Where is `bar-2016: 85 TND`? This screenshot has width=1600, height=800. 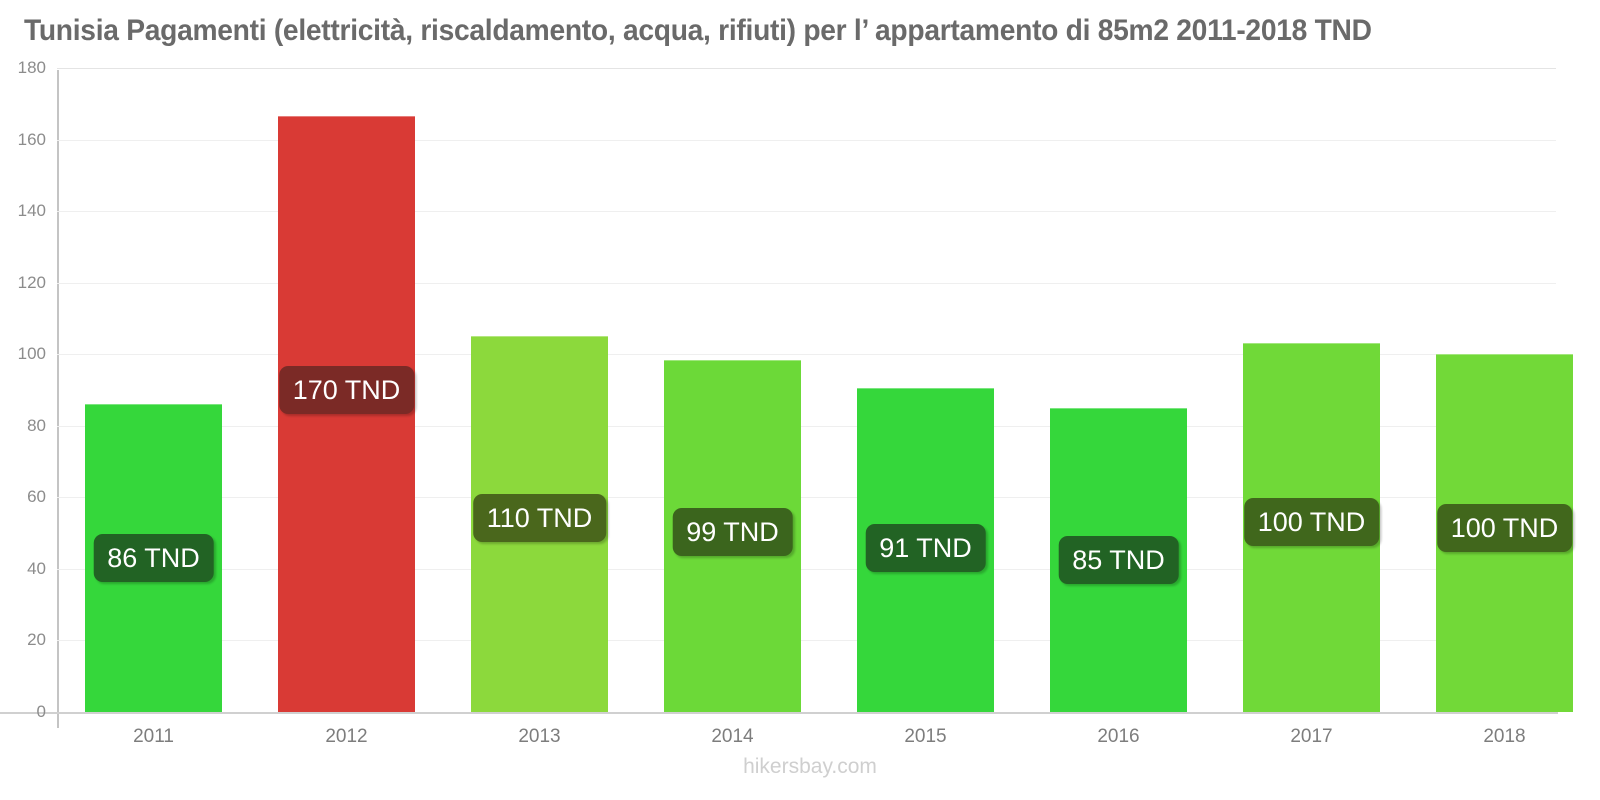
bar-2016: 85 TND is located at coordinates (1118, 559).